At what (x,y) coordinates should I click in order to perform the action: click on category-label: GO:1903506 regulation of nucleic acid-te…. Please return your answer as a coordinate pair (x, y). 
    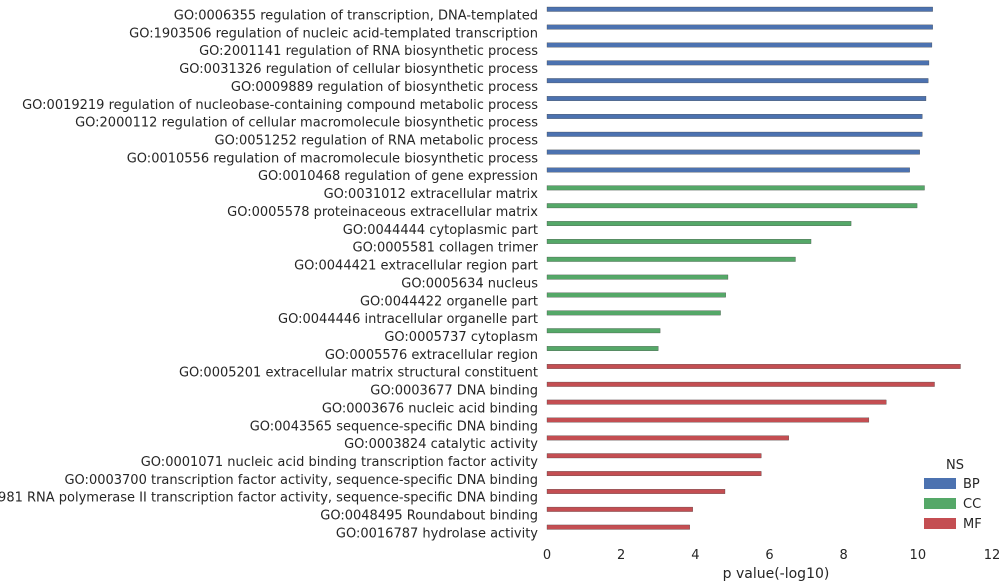
    Looking at the image, I should click on (333, 33).